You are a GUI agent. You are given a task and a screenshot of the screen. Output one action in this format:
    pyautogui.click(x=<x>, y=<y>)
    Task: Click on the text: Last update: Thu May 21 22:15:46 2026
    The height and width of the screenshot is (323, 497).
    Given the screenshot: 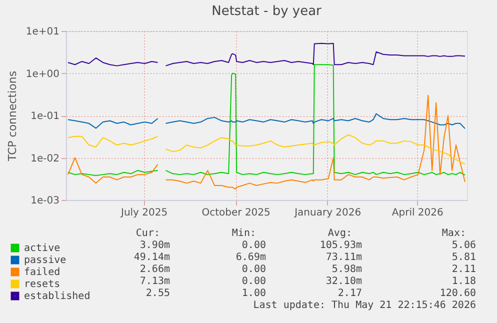 What is the action you would take?
    pyautogui.click(x=364, y=305)
    